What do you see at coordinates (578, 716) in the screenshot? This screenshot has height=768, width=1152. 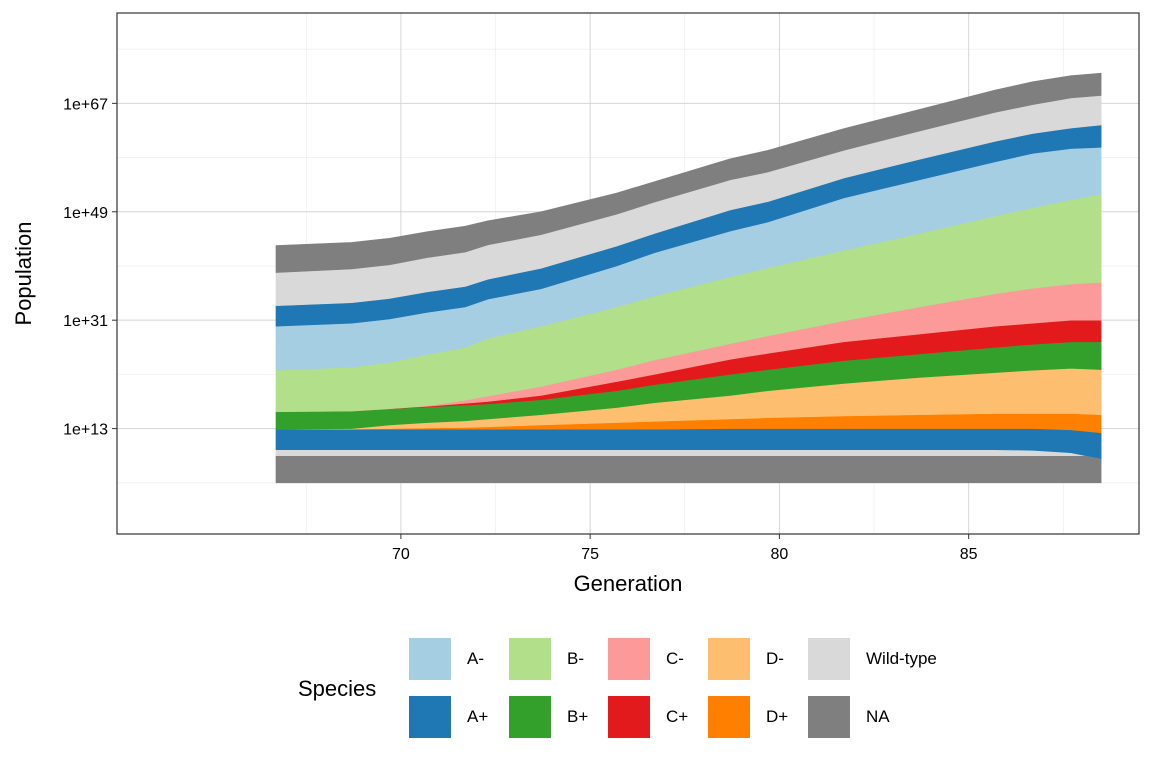 I see `legend-label: B+` at bounding box center [578, 716].